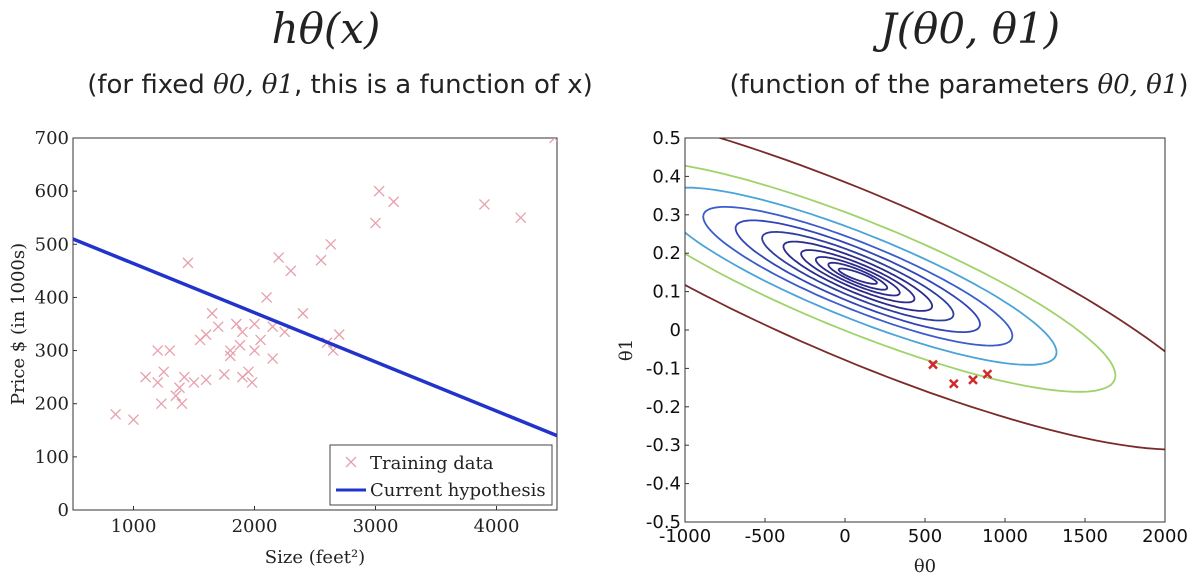  I want to click on theta1-tick-label: 0.4, so click(666, 176).